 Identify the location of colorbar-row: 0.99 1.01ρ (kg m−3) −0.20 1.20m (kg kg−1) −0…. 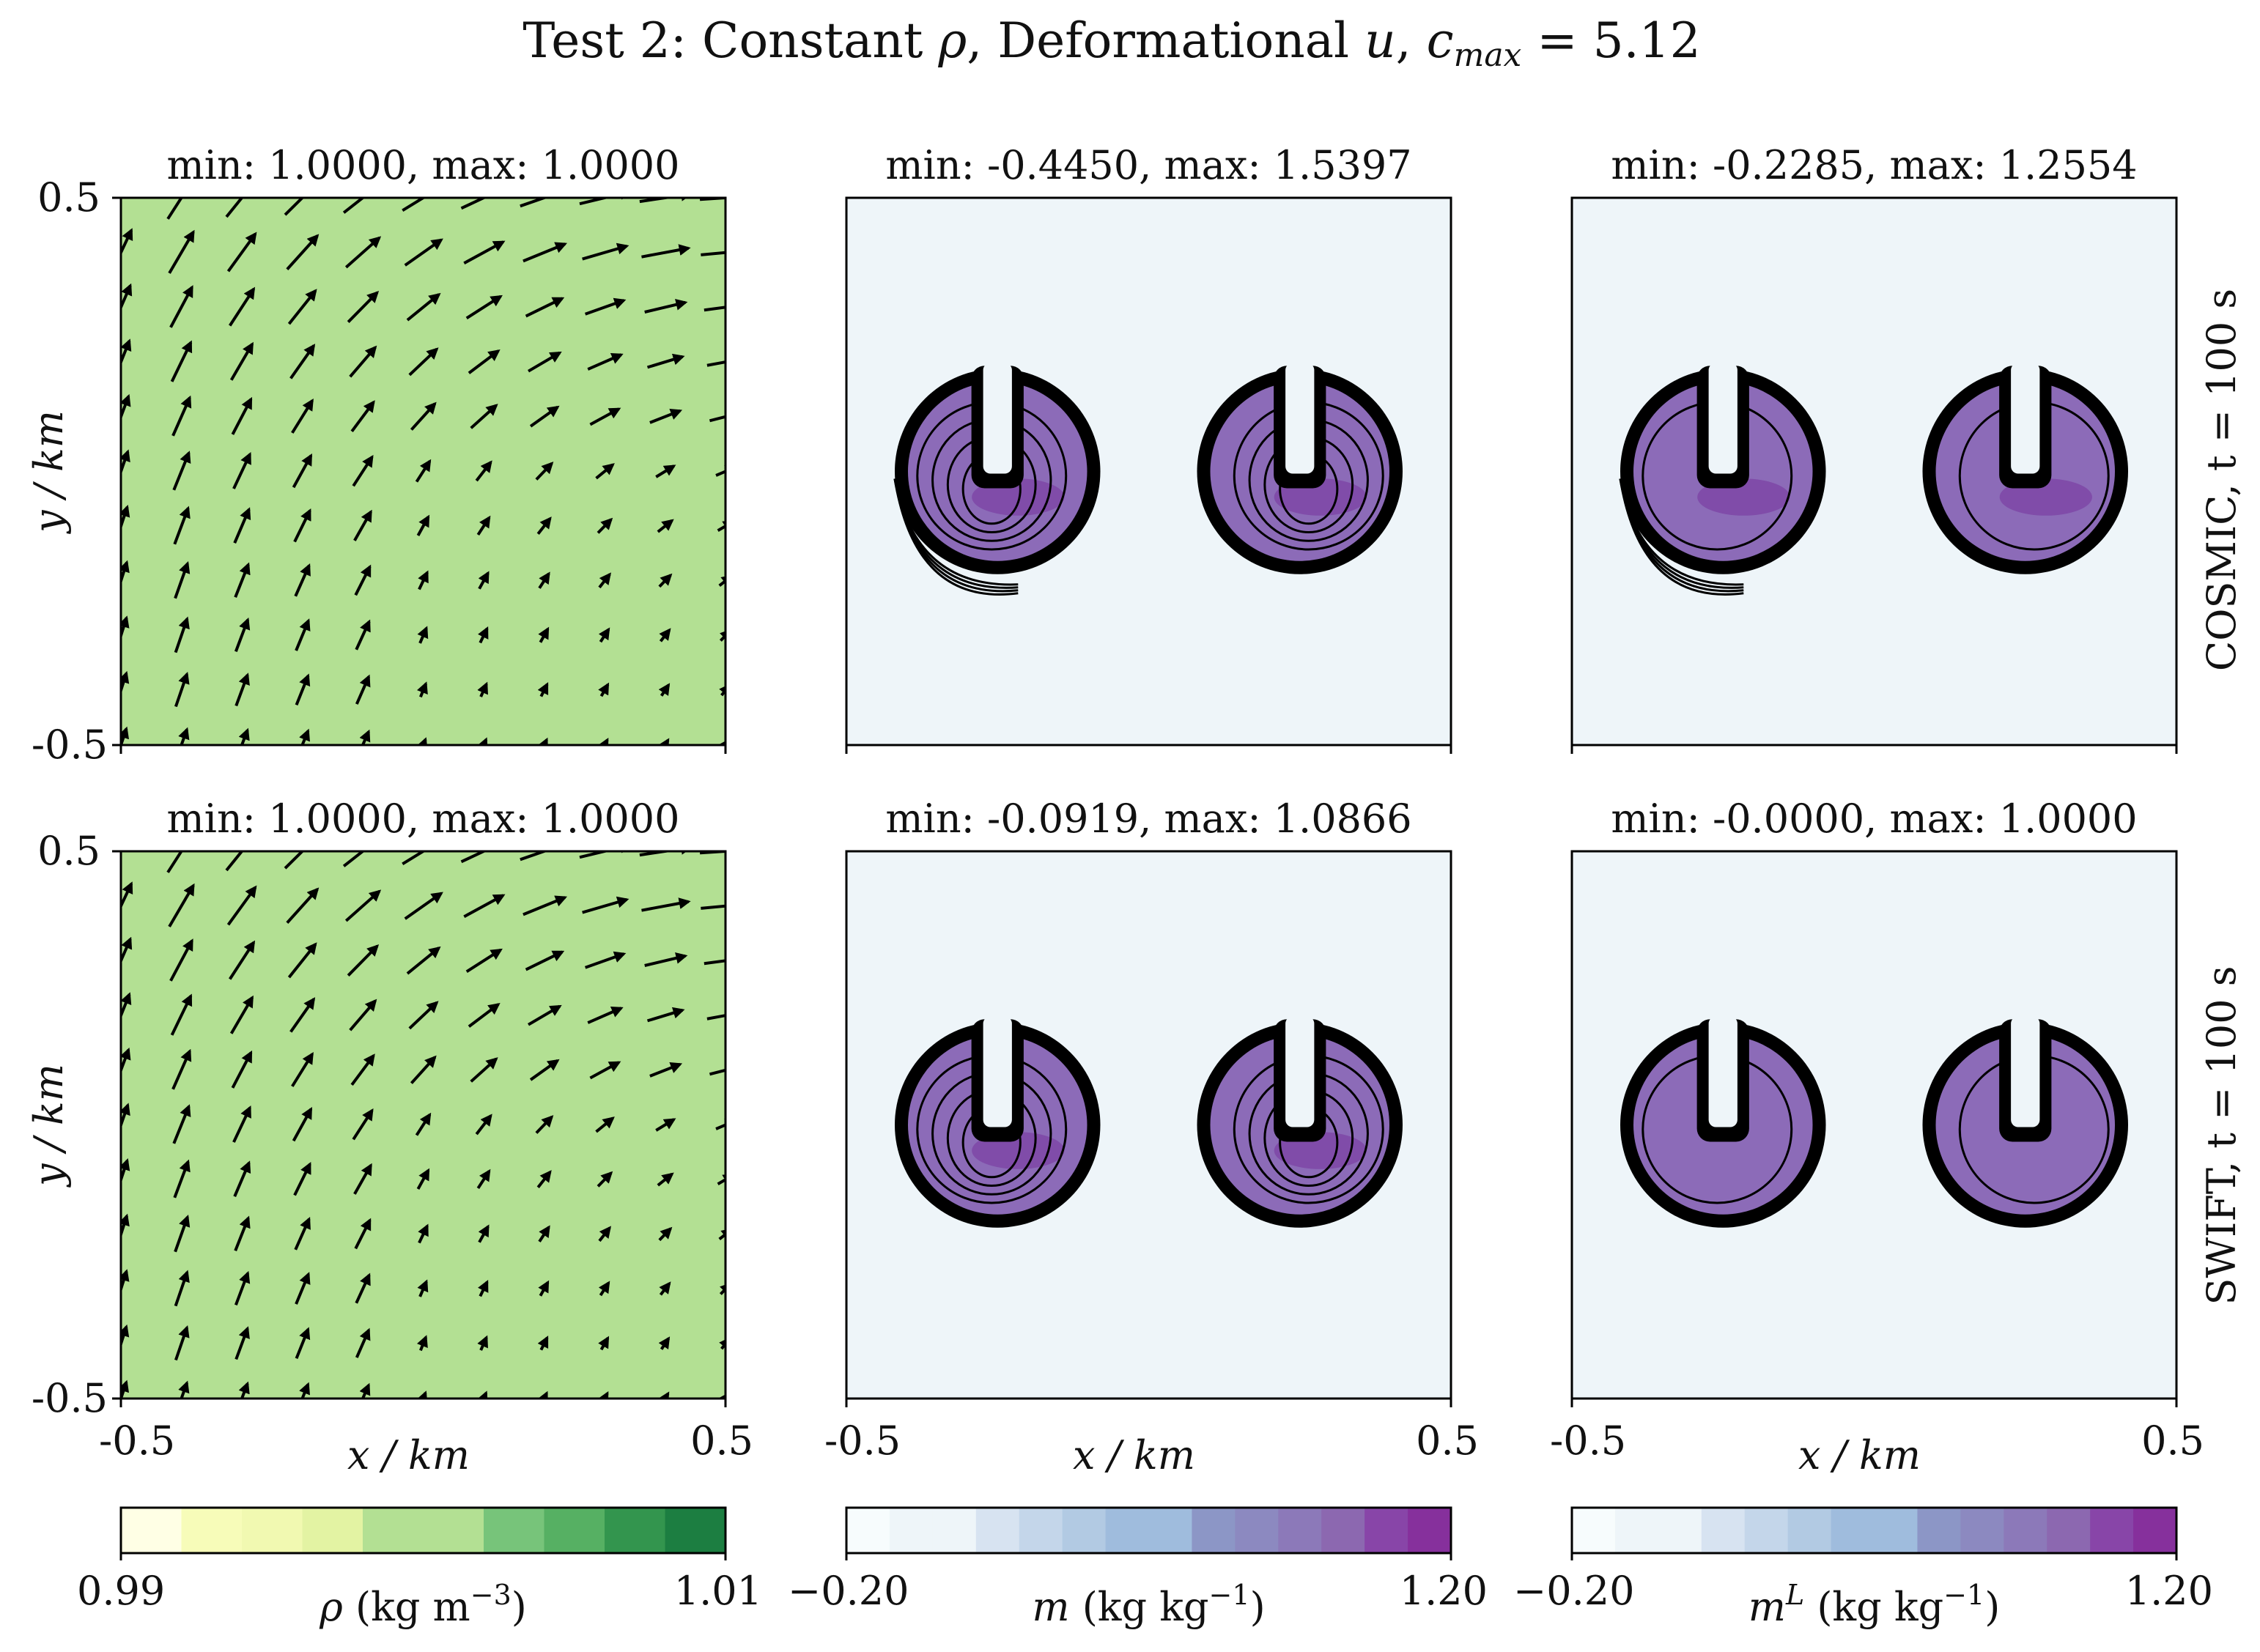
(1145, 1568).